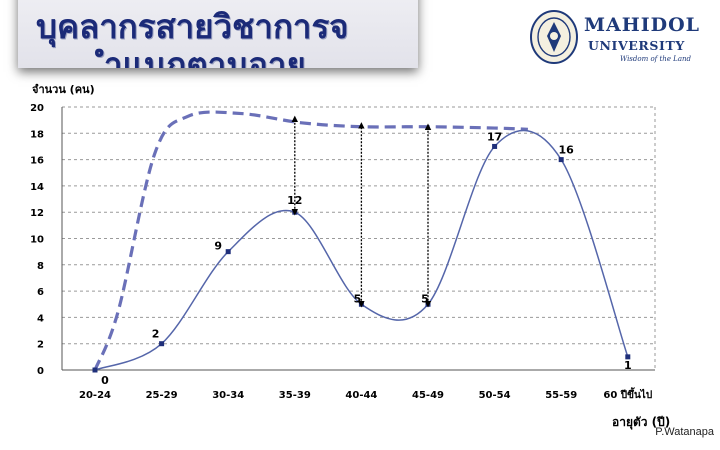 The image size is (720, 450). I want to click on x-tick-label: 20-24, so click(95, 395).